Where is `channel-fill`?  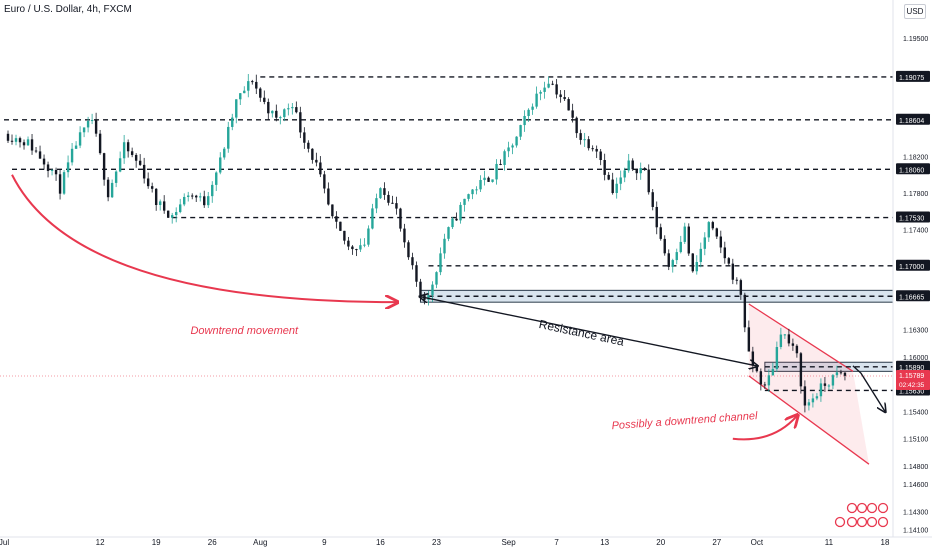 channel-fill is located at coordinates (808, 384).